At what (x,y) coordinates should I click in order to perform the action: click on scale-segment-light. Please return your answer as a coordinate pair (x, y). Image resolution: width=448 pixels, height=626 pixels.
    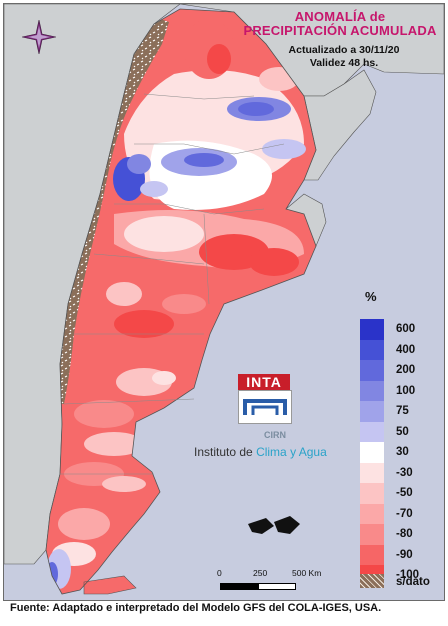
    Looking at the image, I should click on (277, 586).